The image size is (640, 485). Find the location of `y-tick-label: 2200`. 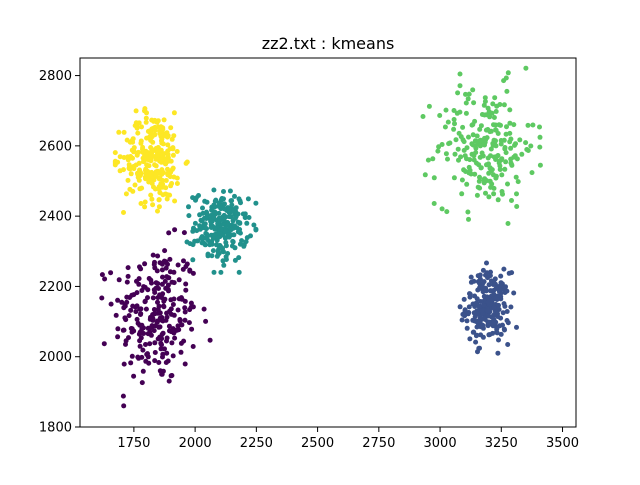

y-tick-label: 2200 is located at coordinates (55, 287).